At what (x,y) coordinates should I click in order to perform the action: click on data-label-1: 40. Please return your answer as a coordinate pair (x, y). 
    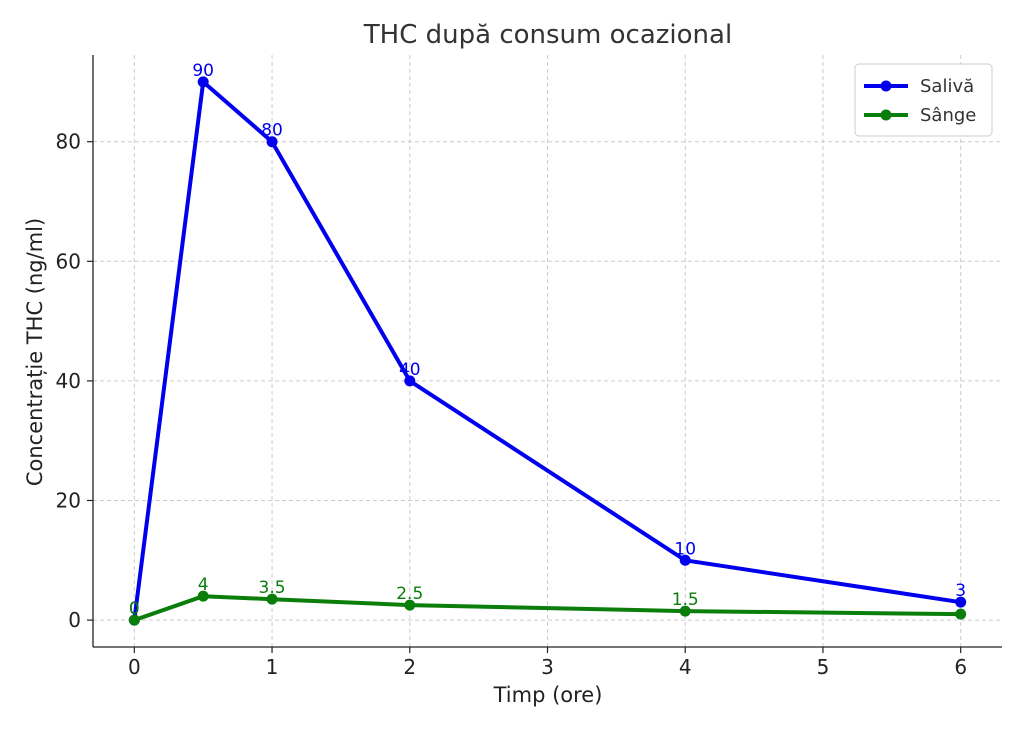
    Looking at the image, I should click on (410, 370).